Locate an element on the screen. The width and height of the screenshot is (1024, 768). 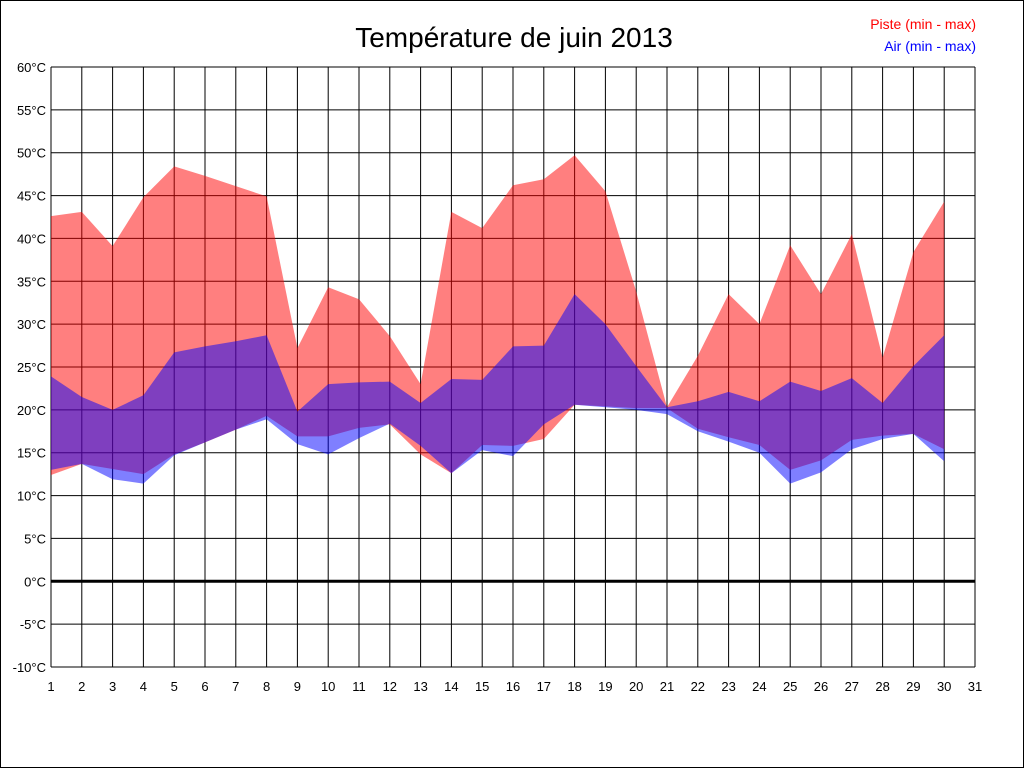
x-tick-label: 14 is located at coordinates (451, 686).